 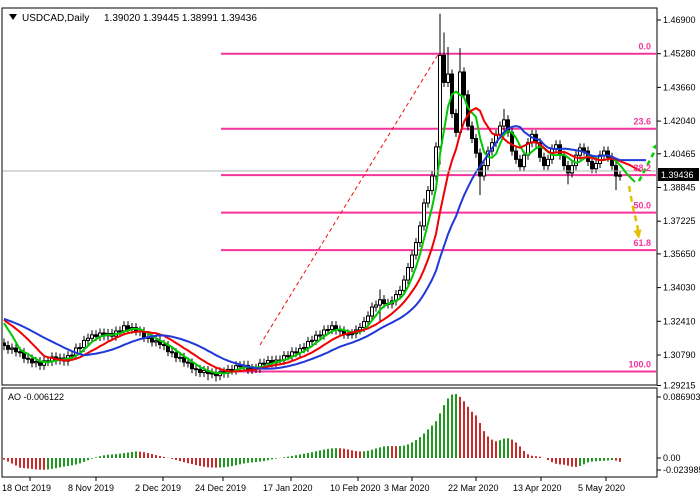 I want to click on time-axis-label: 10 Feb 2020, so click(x=355, y=488).